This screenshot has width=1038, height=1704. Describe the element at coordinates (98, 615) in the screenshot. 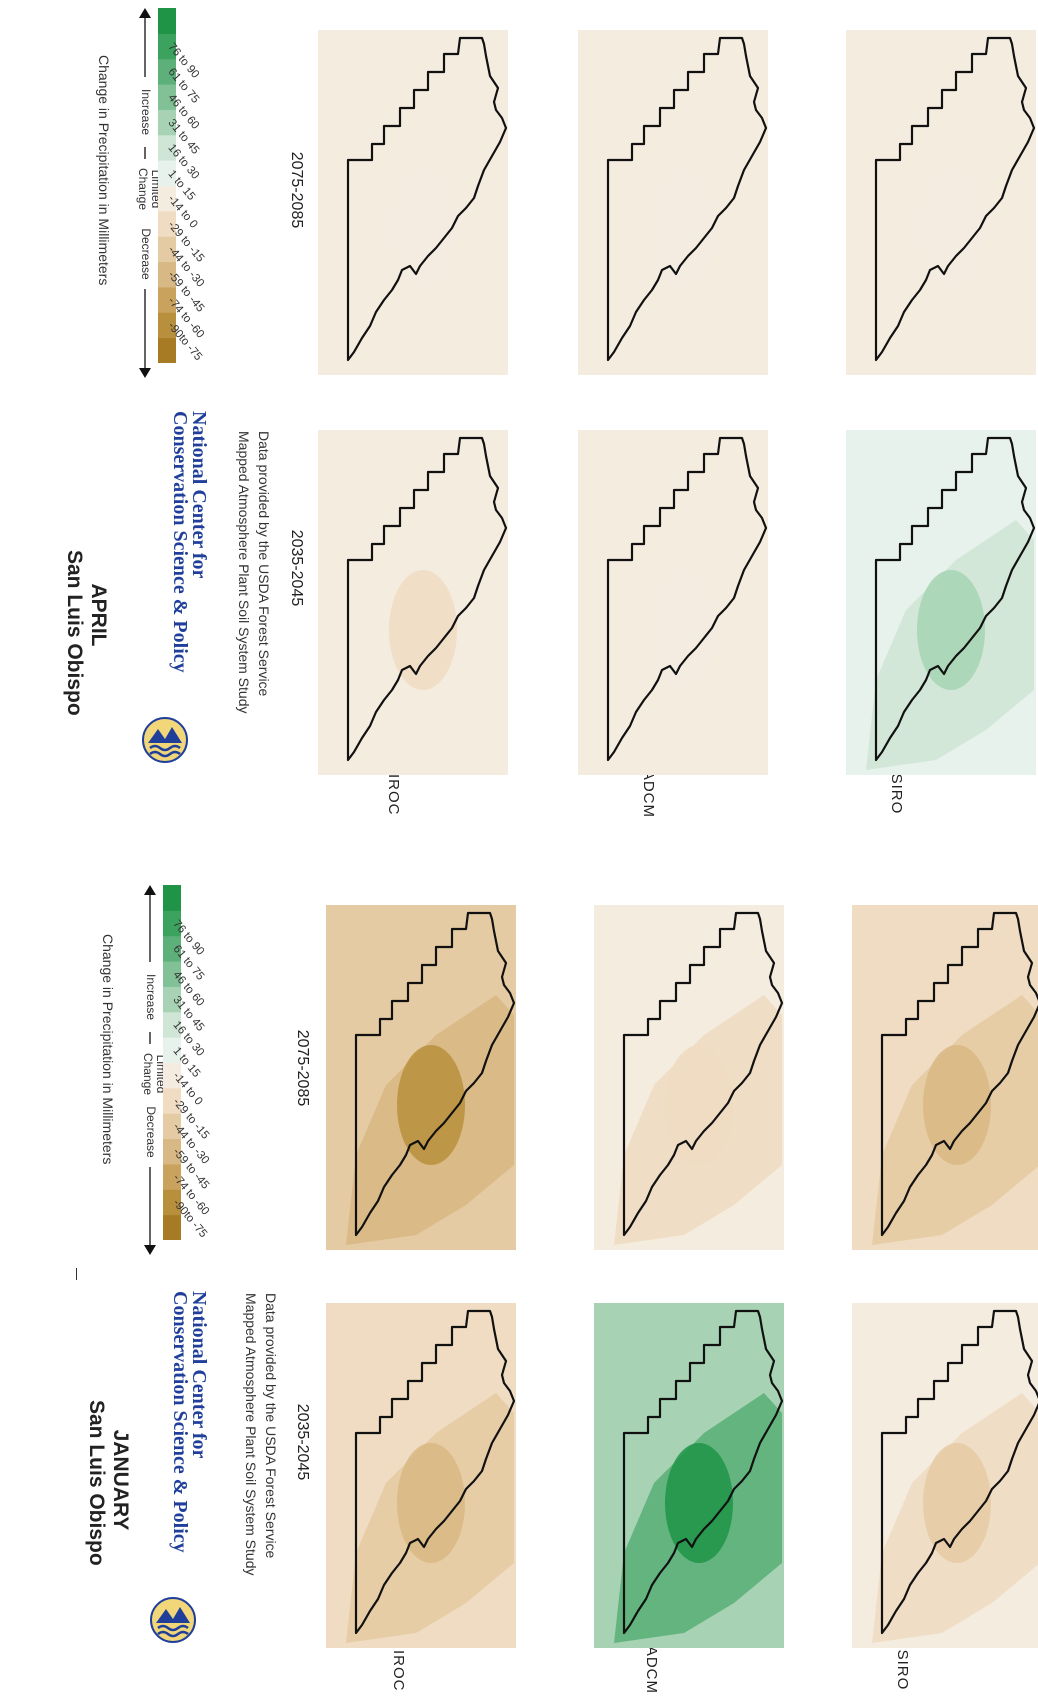

I see `month-label: APRIL` at that location.